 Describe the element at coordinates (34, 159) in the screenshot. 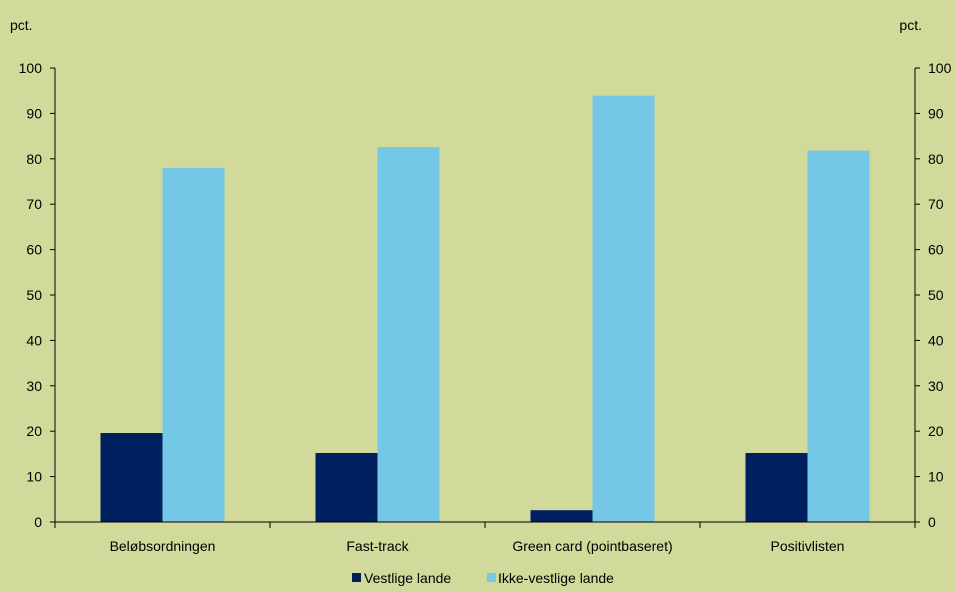

I see `left-y-tick-label: 80` at that location.